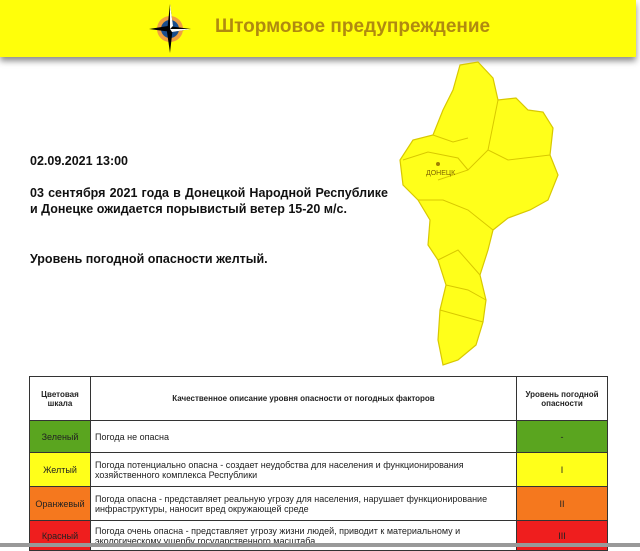  I want to click on bottom-bar, so click(320, 545).